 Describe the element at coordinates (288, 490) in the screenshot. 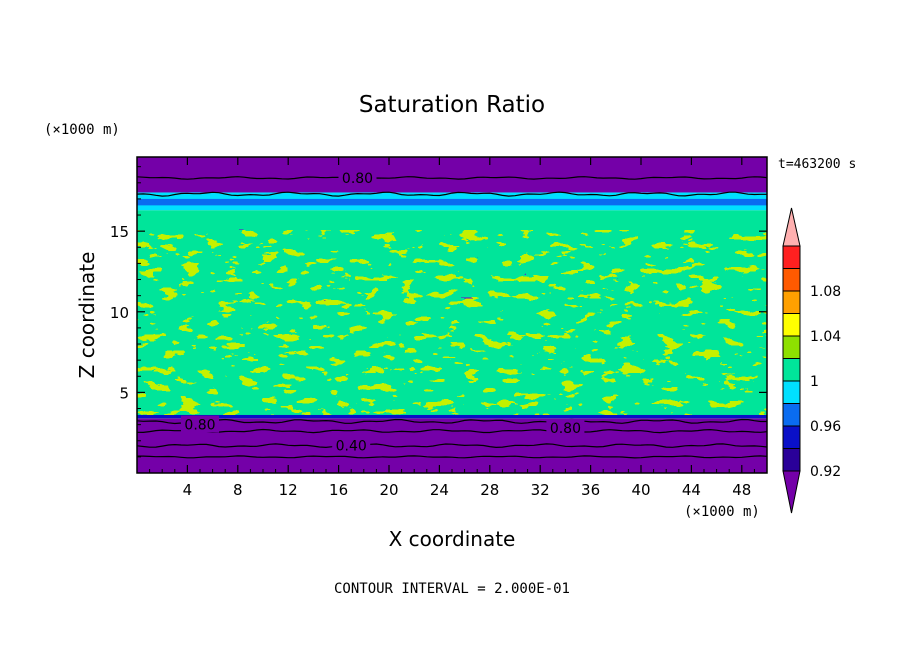

I see `x-tick-label: 12` at that location.